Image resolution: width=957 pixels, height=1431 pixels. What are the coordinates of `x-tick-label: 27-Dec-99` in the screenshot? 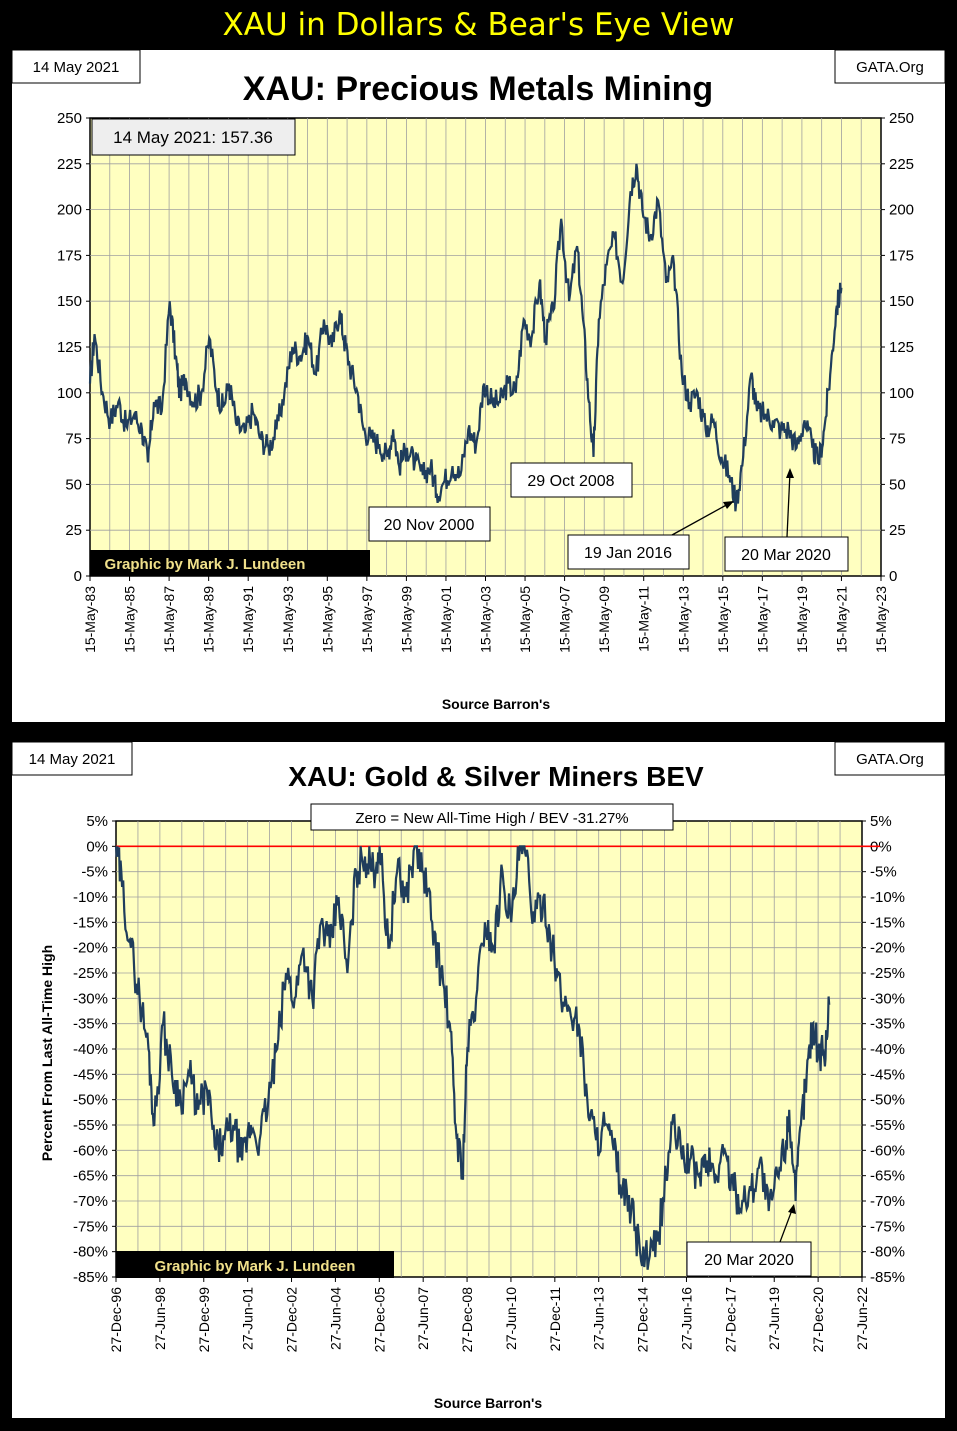 It's located at (204, 1320).